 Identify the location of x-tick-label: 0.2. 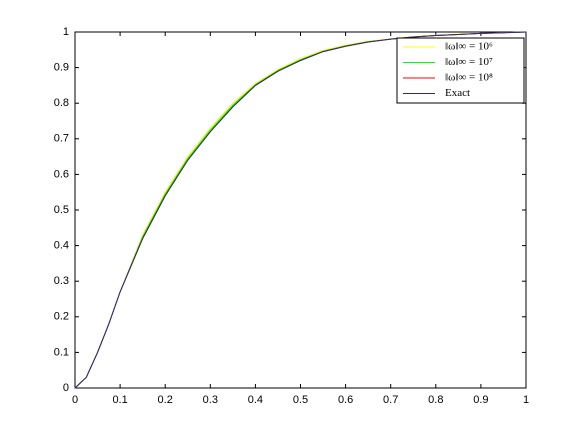
(165, 400).